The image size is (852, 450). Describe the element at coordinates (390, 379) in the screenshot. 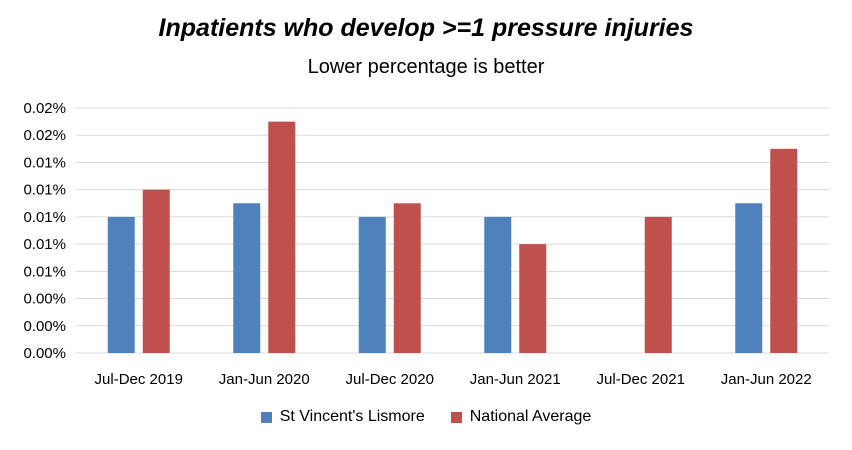

I see `x-tick-label: Jul-Dec 2020` at that location.